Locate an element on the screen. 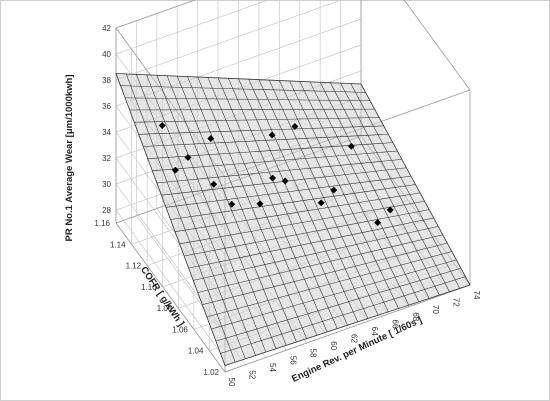 The image size is (550, 401). x-tick-label: 60 is located at coordinates (333, 345).